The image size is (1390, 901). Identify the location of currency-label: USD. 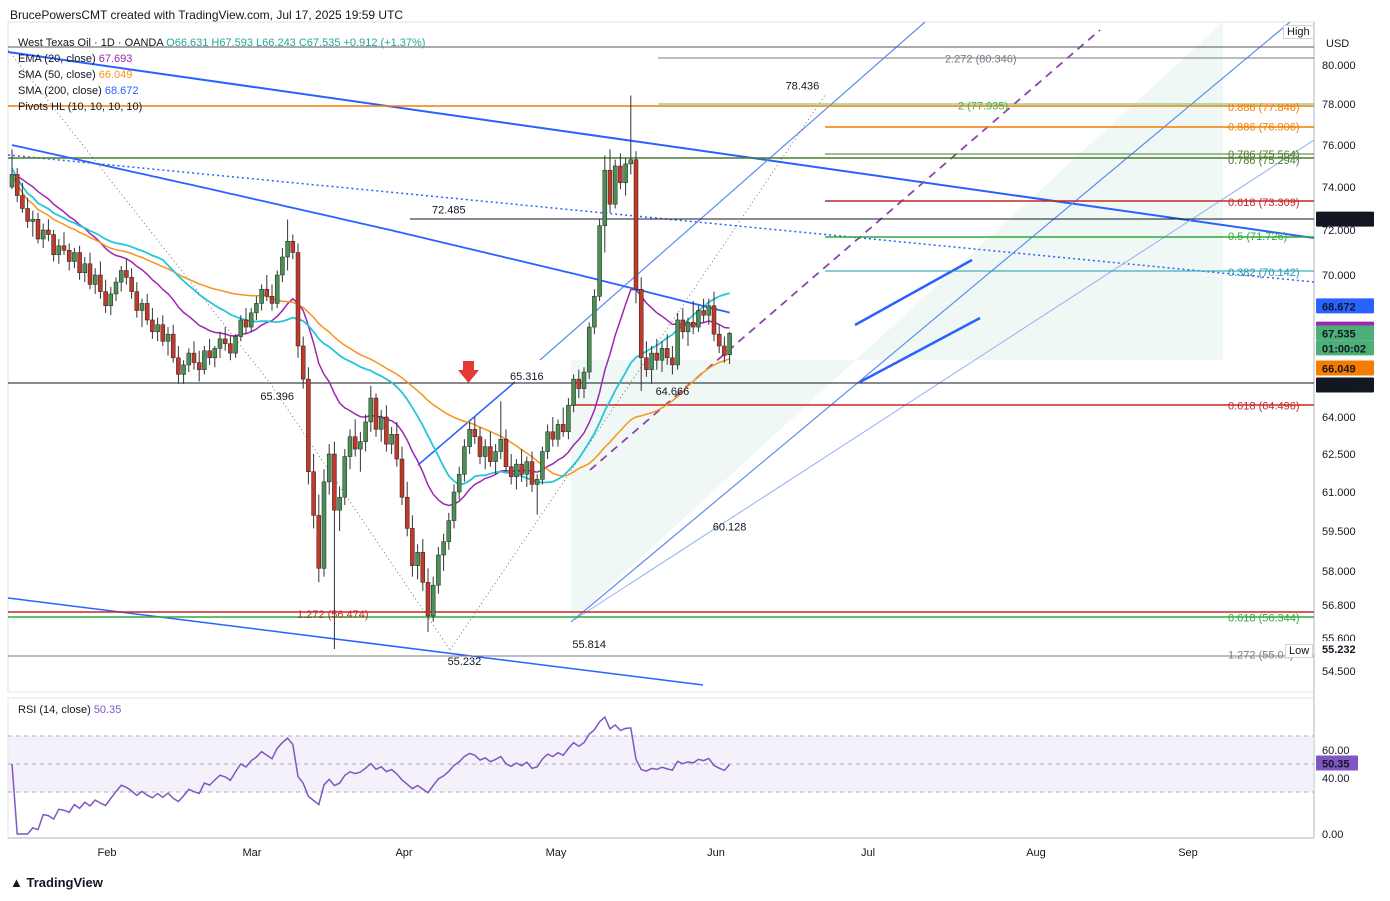
(1338, 44).